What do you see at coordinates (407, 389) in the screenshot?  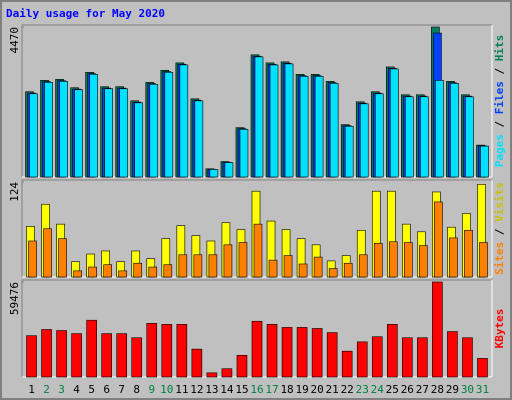 I see `x-tick-label: 26` at bounding box center [407, 389].